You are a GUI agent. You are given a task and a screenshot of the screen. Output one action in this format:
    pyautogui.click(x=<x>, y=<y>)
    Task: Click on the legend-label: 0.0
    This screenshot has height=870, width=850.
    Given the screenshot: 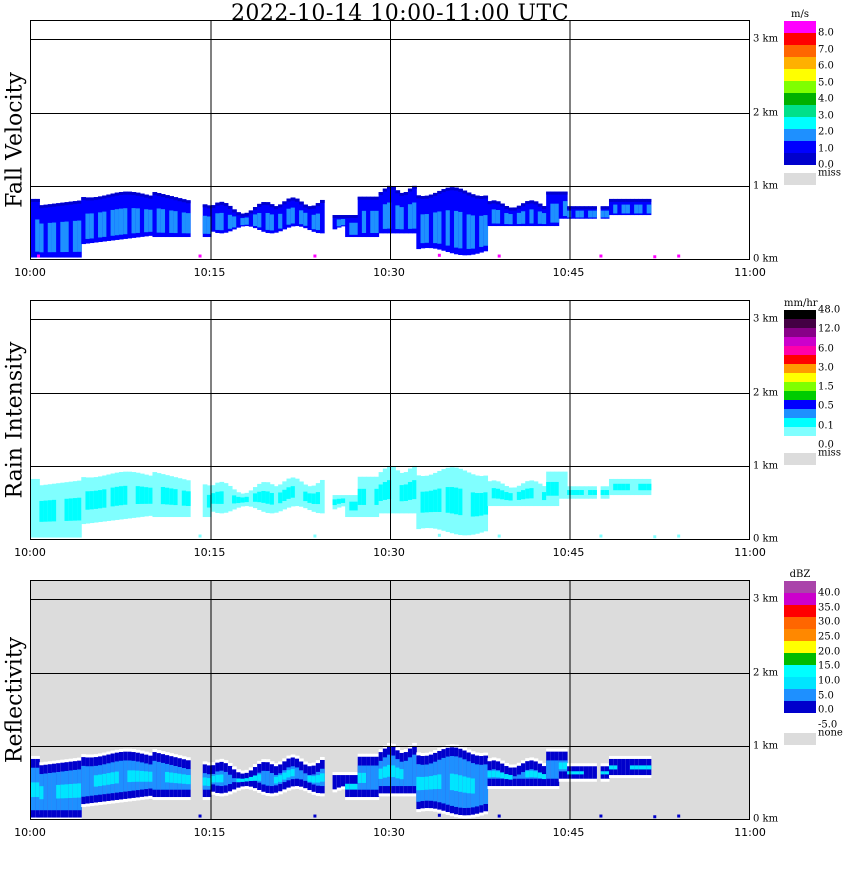 What is the action you would take?
    pyautogui.click(x=826, y=710)
    